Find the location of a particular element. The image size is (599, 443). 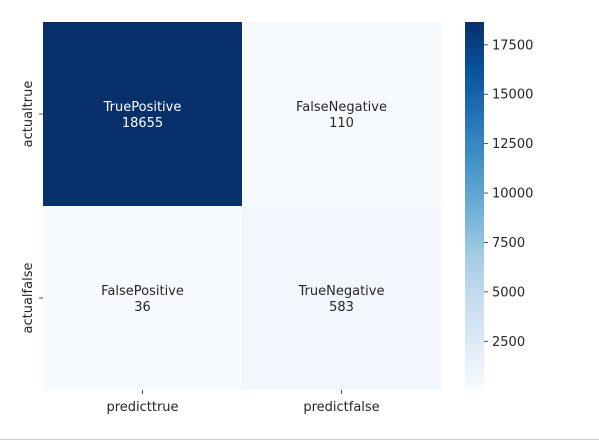

x-tick-label-predictfalse: predictfalse is located at coordinates (341, 407).